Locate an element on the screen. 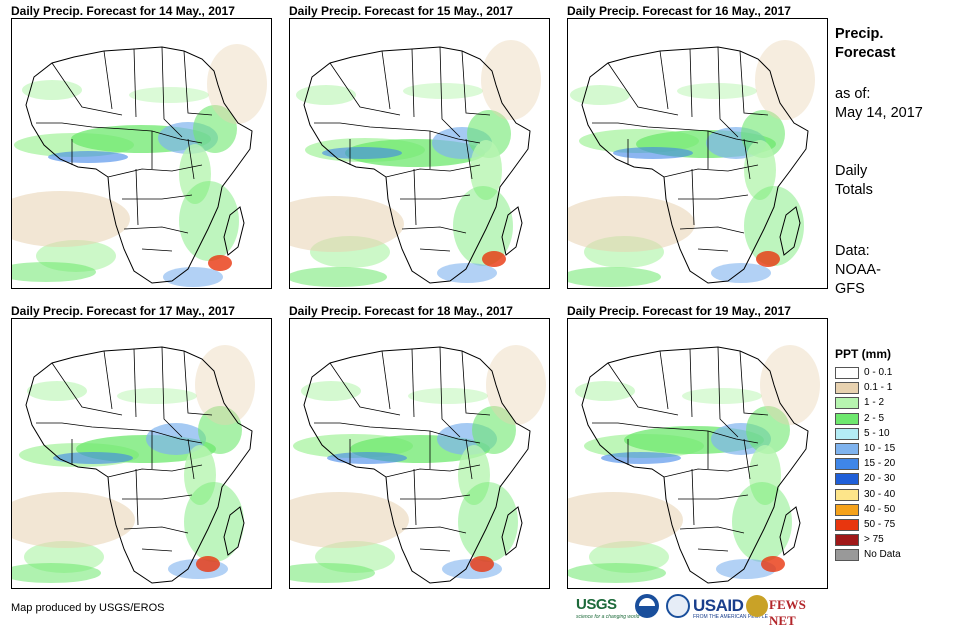 The width and height of the screenshot is (967, 629). legend-label: 50 - 75 is located at coordinates (880, 524).